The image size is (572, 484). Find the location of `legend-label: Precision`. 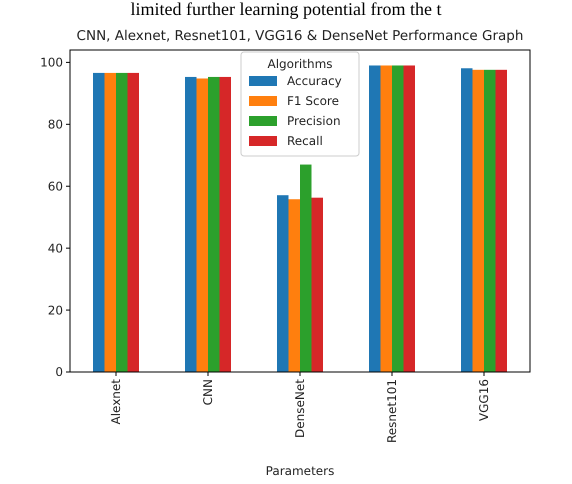

legend-label: Precision is located at coordinates (314, 121).